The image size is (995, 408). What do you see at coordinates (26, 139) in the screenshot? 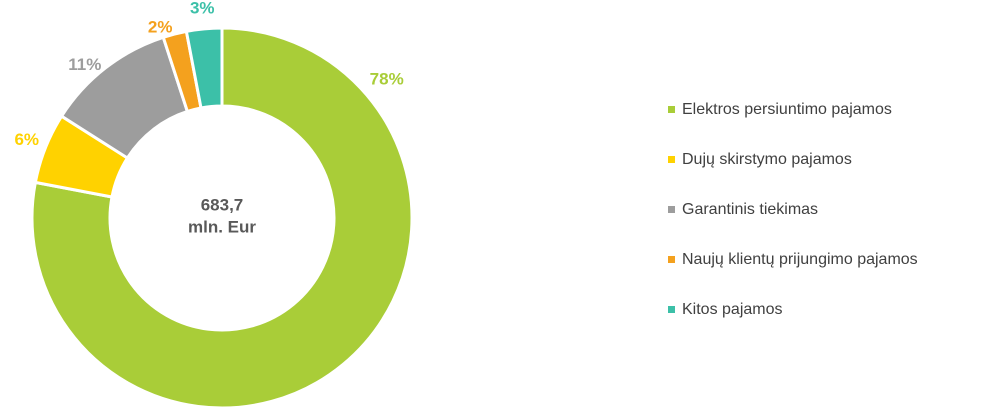
I see `data-label: 6%` at bounding box center [26, 139].